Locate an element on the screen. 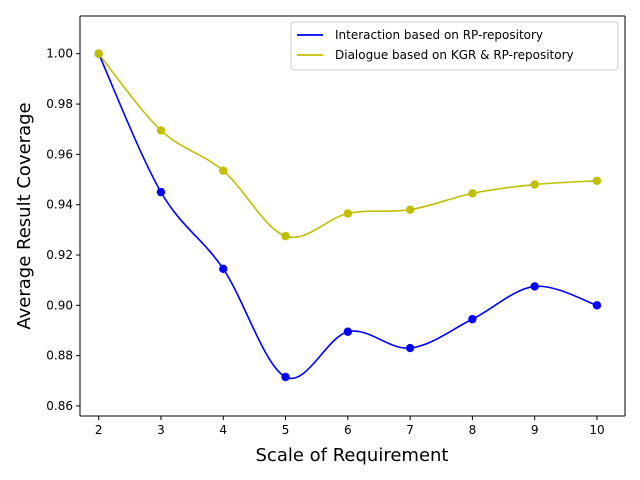 The height and width of the screenshot is (480, 640). y-tick-label: 0.88 is located at coordinates (59, 356).